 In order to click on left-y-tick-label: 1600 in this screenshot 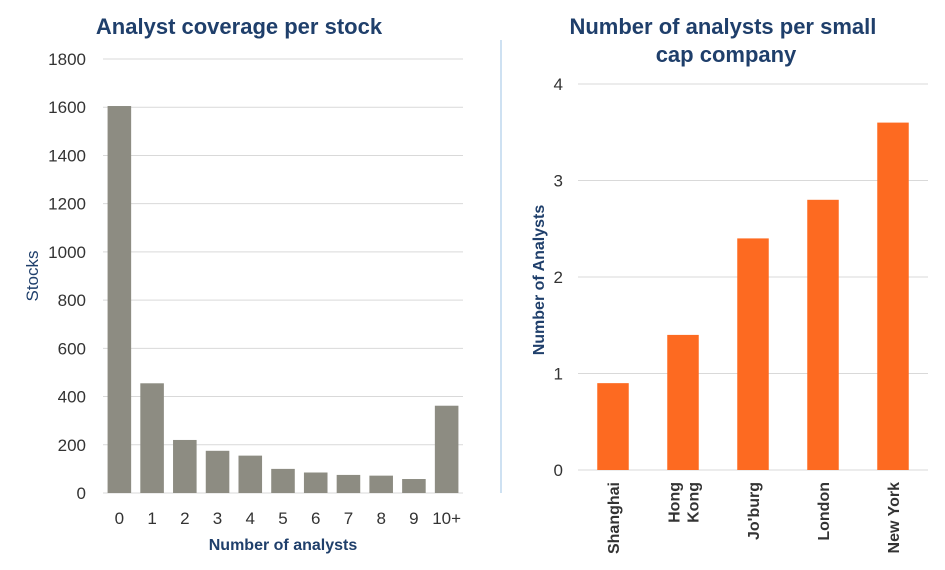, I will do `click(67, 107)`.